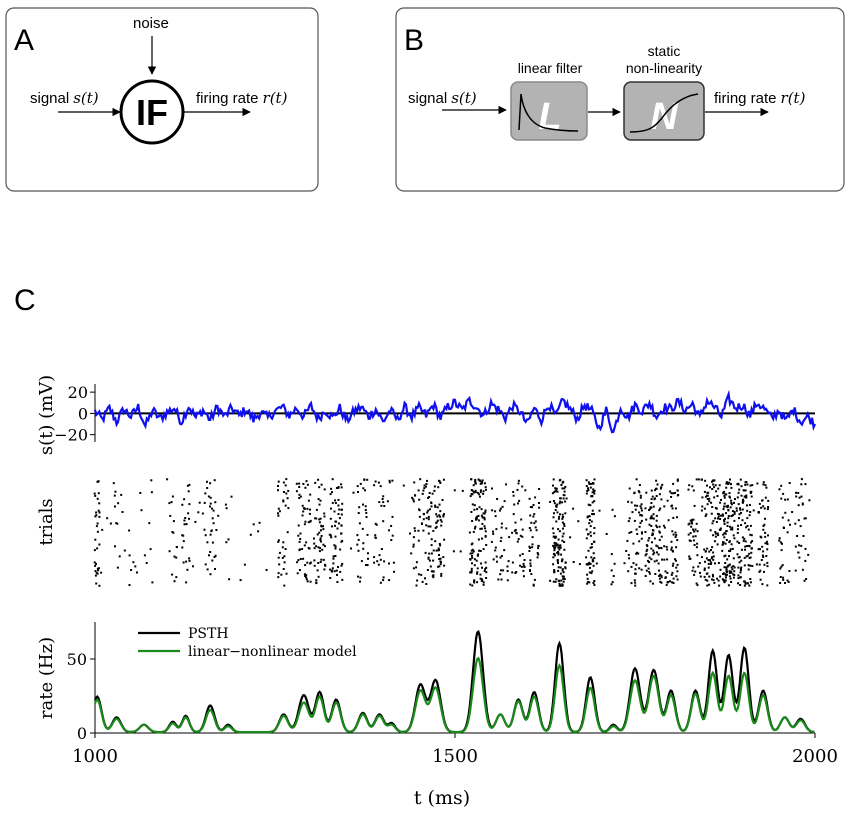 This screenshot has height=815, width=850. What do you see at coordinates (454, 695) in the screenshot?
I see `ln-model-trace` at bounding box center [454, 695].